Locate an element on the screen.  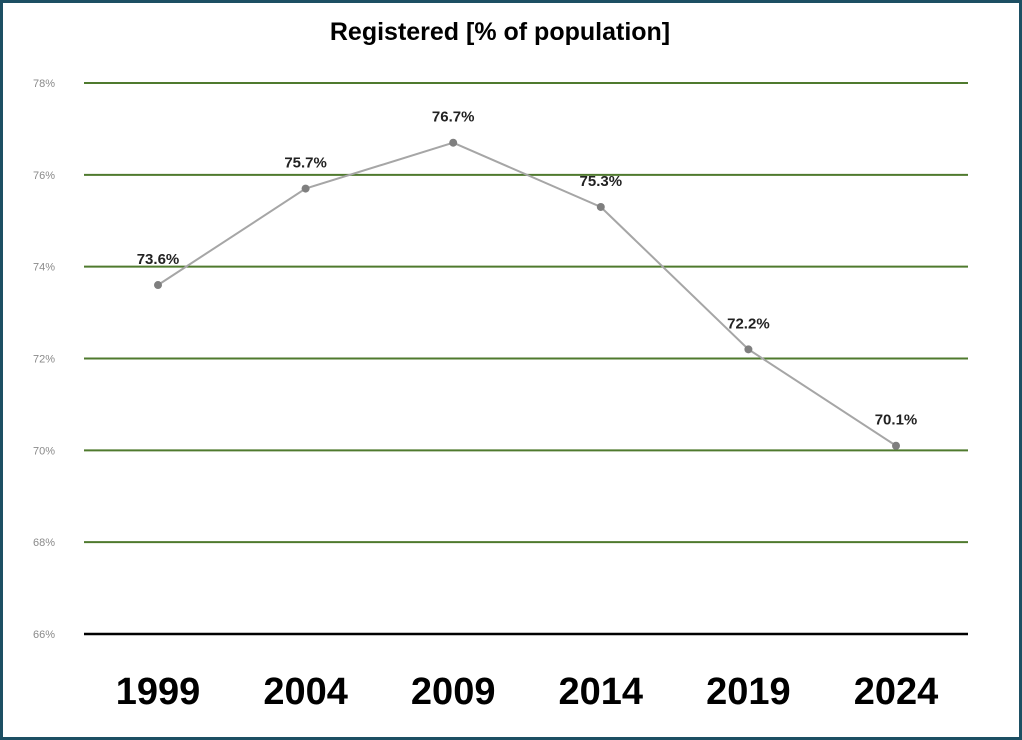
data-label: 70.1% is located at coordinates (896, 420).